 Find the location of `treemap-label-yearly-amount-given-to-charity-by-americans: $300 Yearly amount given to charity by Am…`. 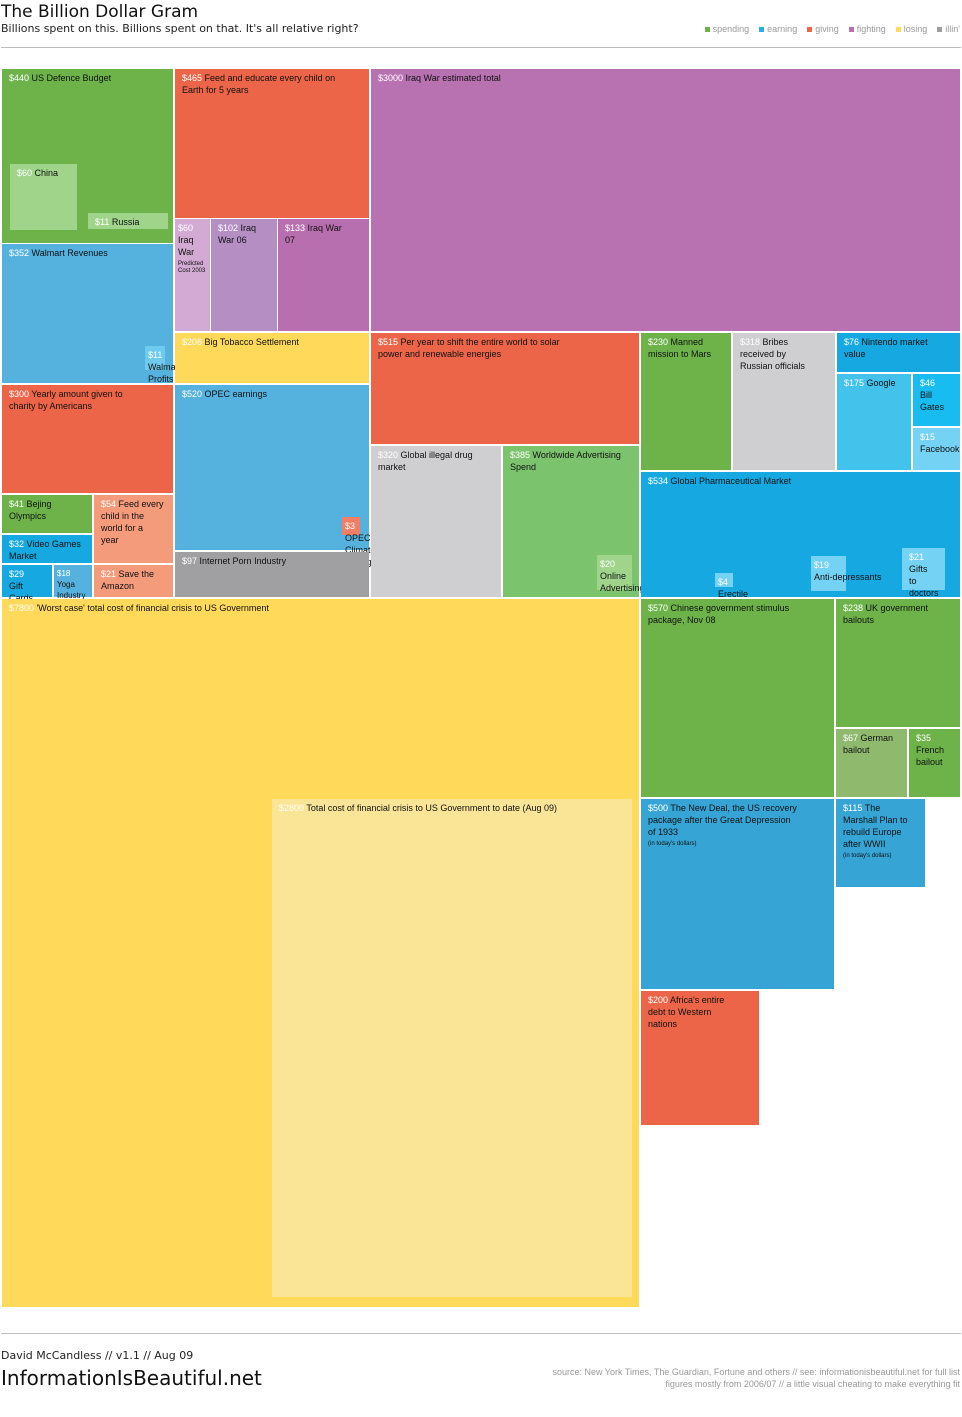

treemap-label-yearly-amount-given-to-charity-by-americans: $300 Yearly amount given to charity by Am… is located at coordinates (66, 400).